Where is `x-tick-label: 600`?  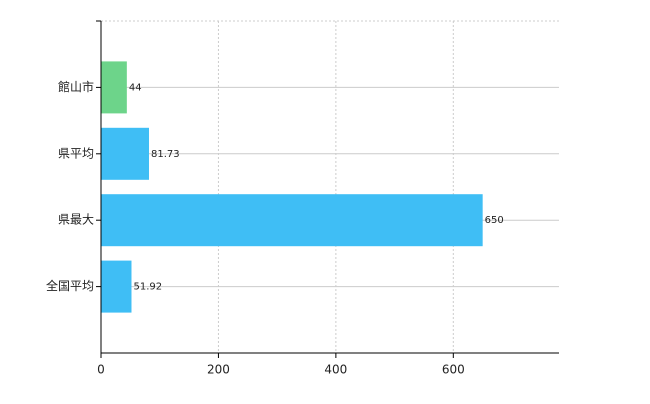 x-tick-label: 600 is located at coordinates (453, 370).